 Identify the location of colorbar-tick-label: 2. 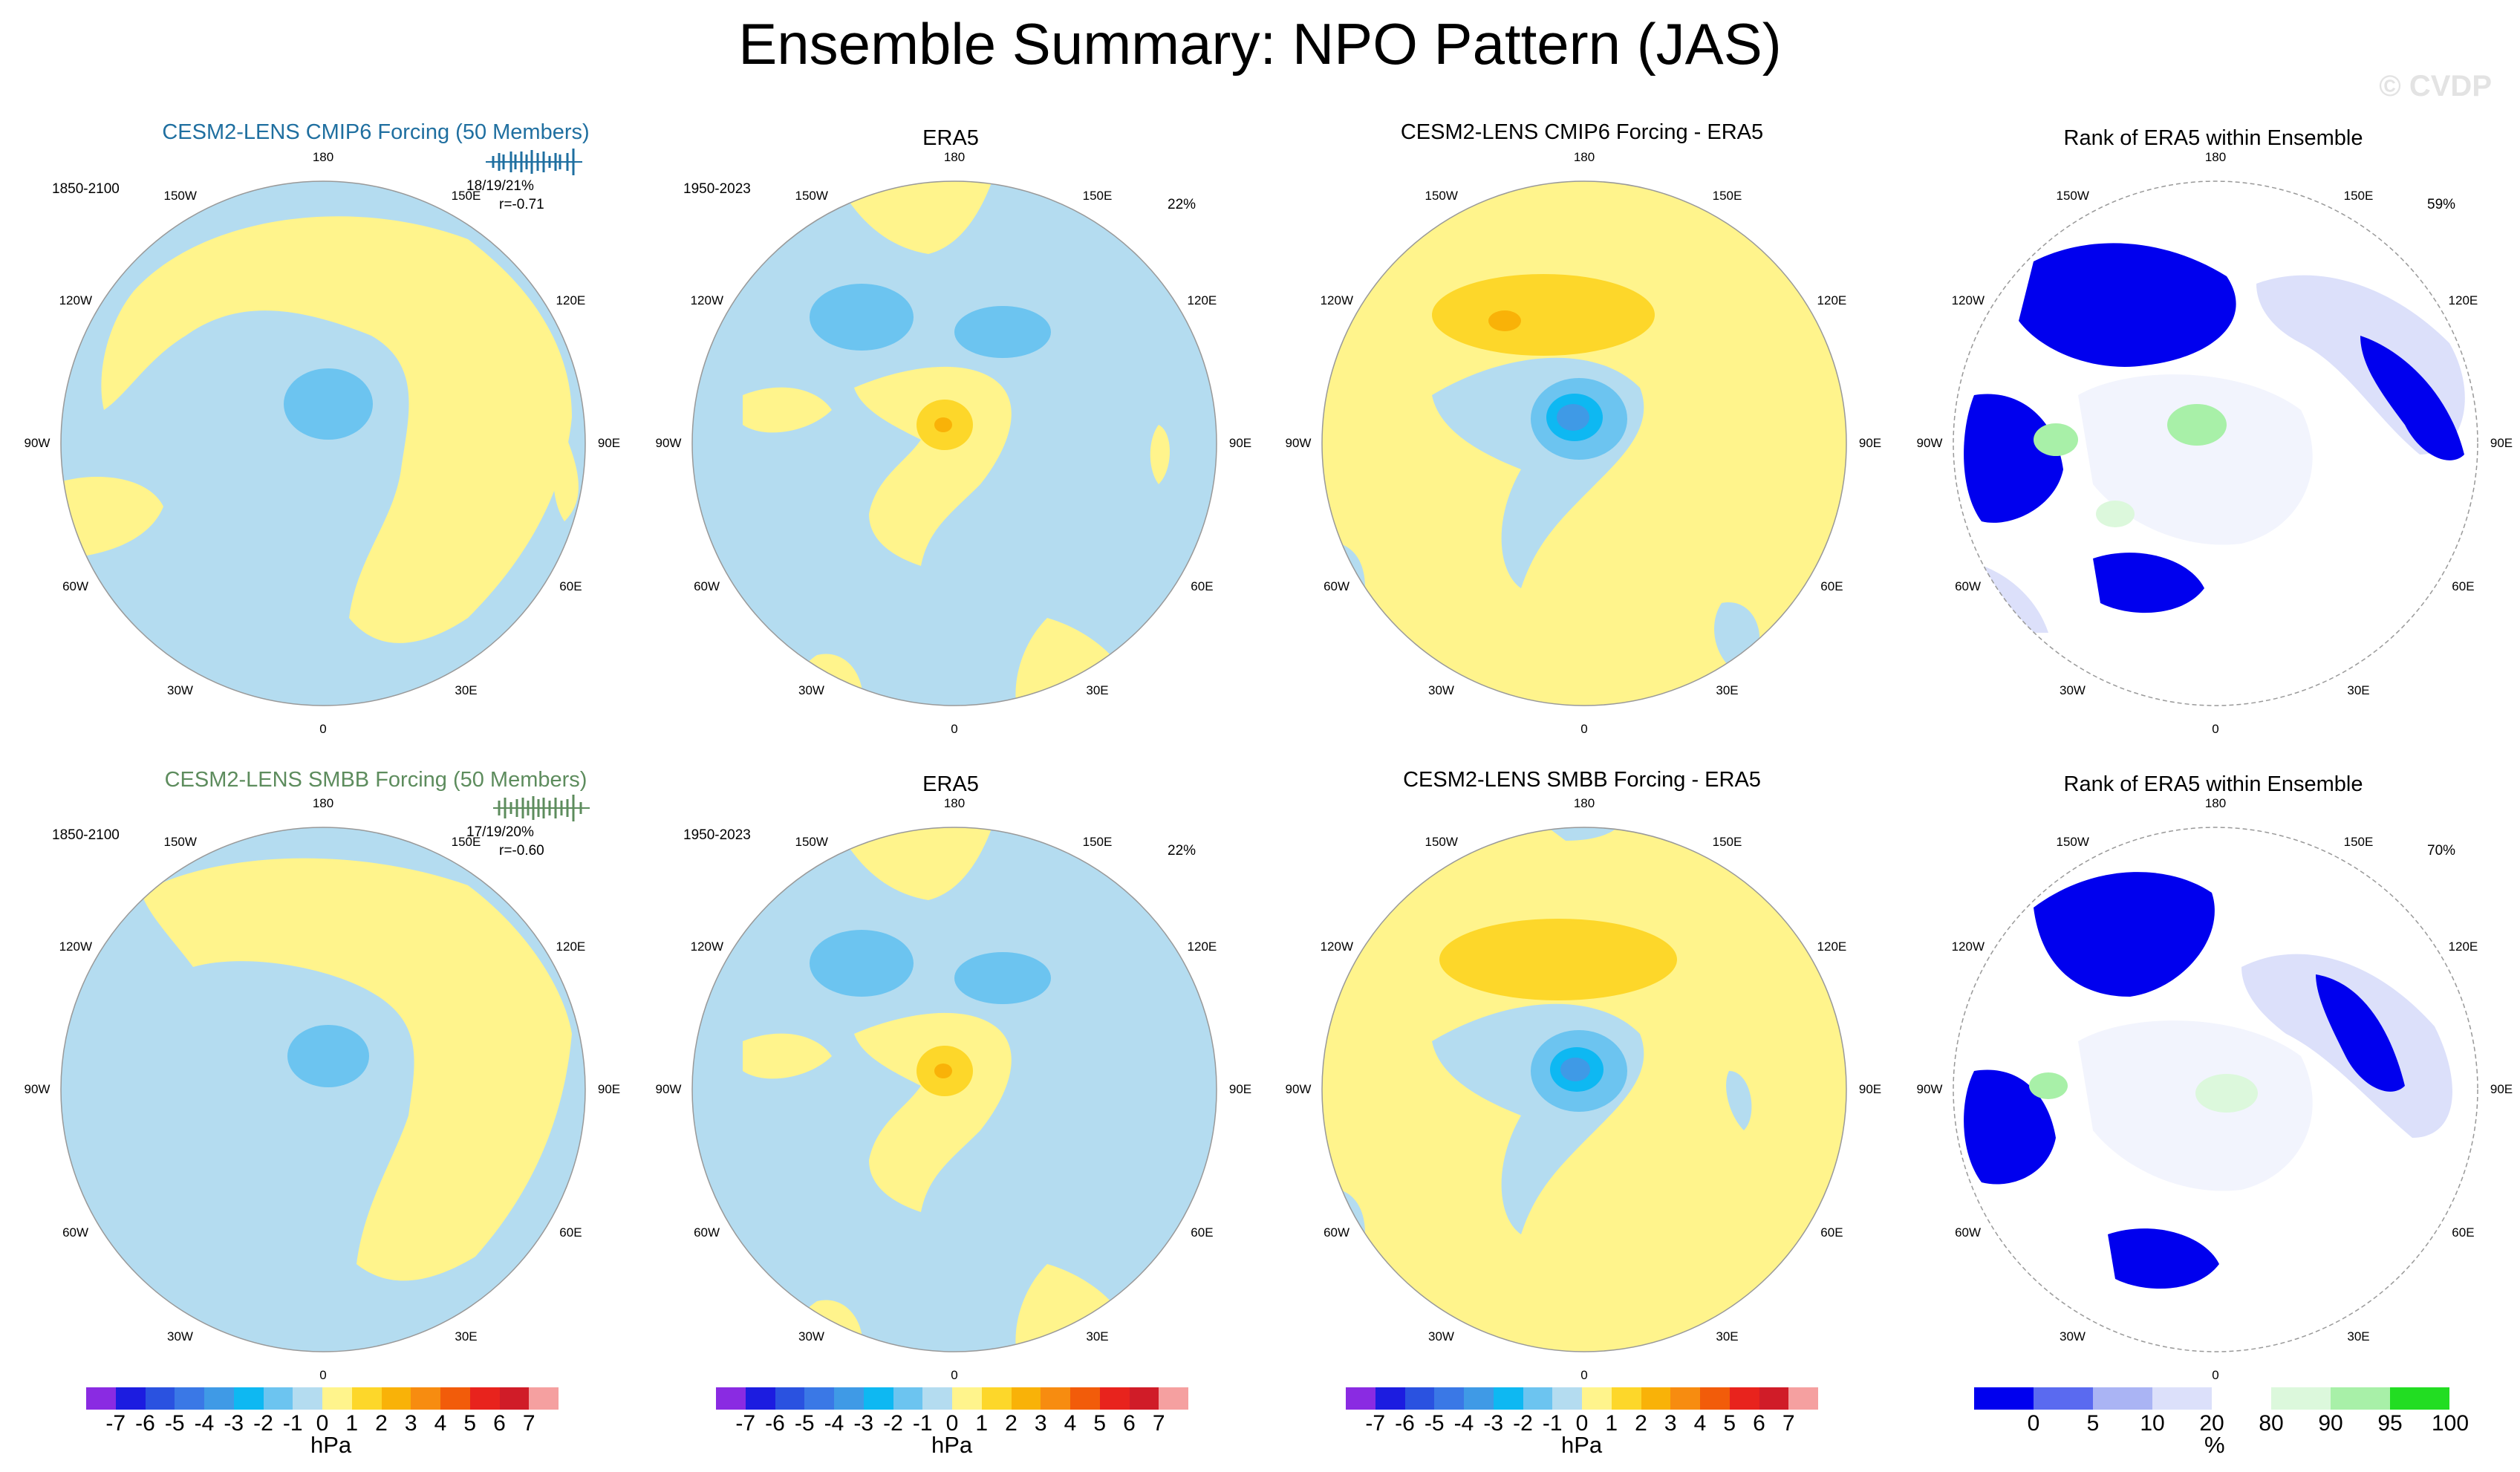
(1012, 1423).